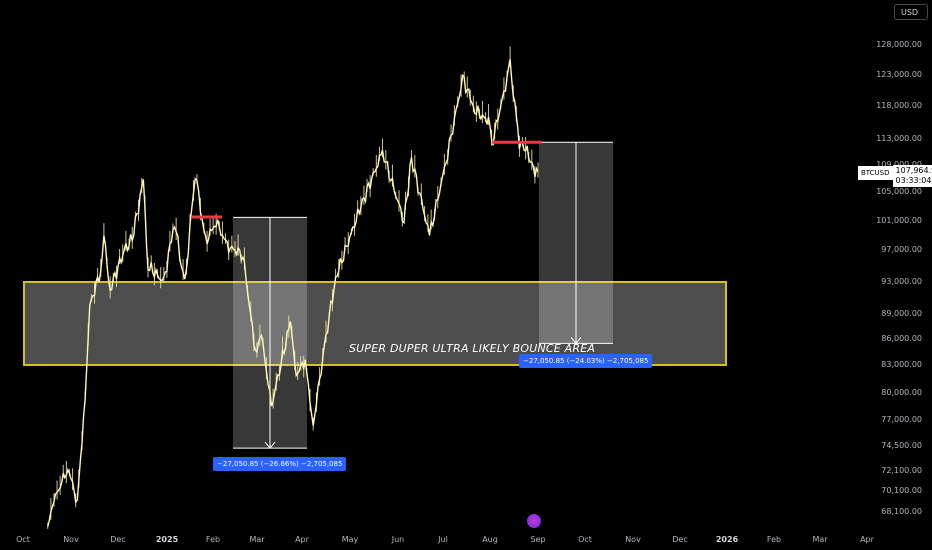  I want to click on measure-2-arrowhead, so click(576, 341).